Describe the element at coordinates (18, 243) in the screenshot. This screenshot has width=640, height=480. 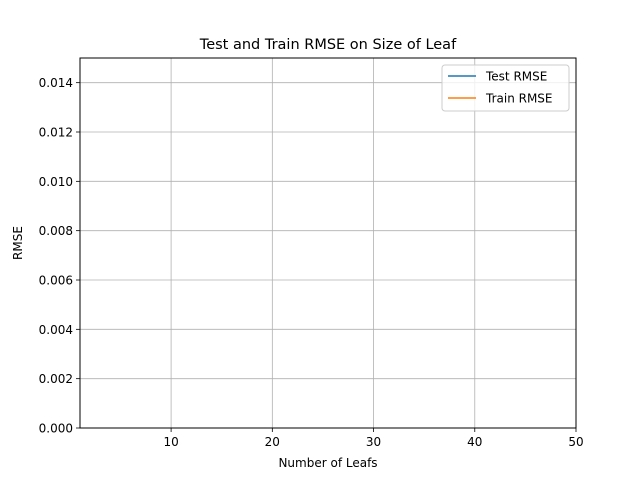
I see `y-axis-label: RMSE` at that location.